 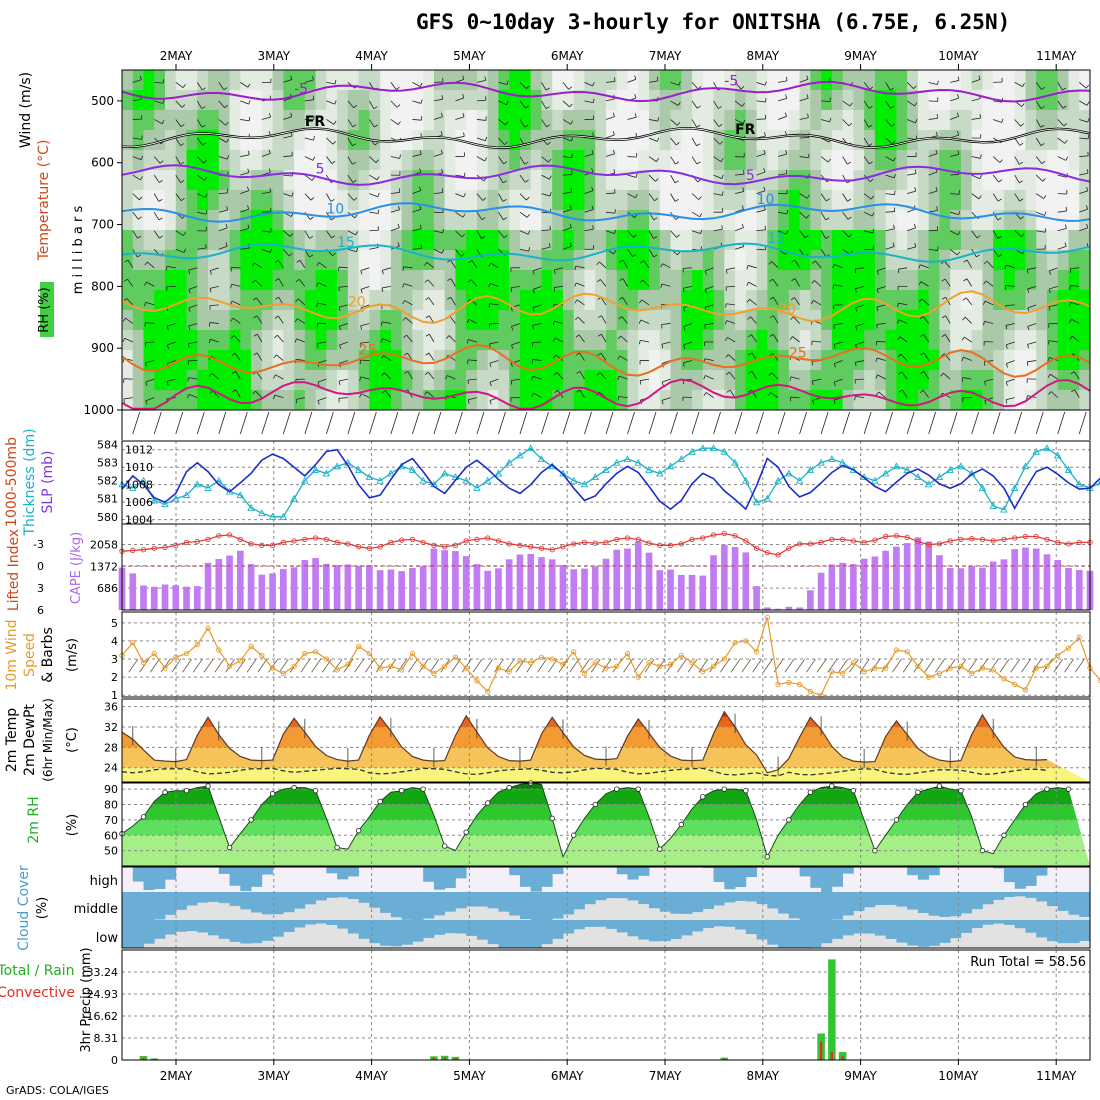 What do you see at coordinates (111, 805) in the screenshot?
I see `rh2m-tick-label: 80` at bounding box center [111, 805].